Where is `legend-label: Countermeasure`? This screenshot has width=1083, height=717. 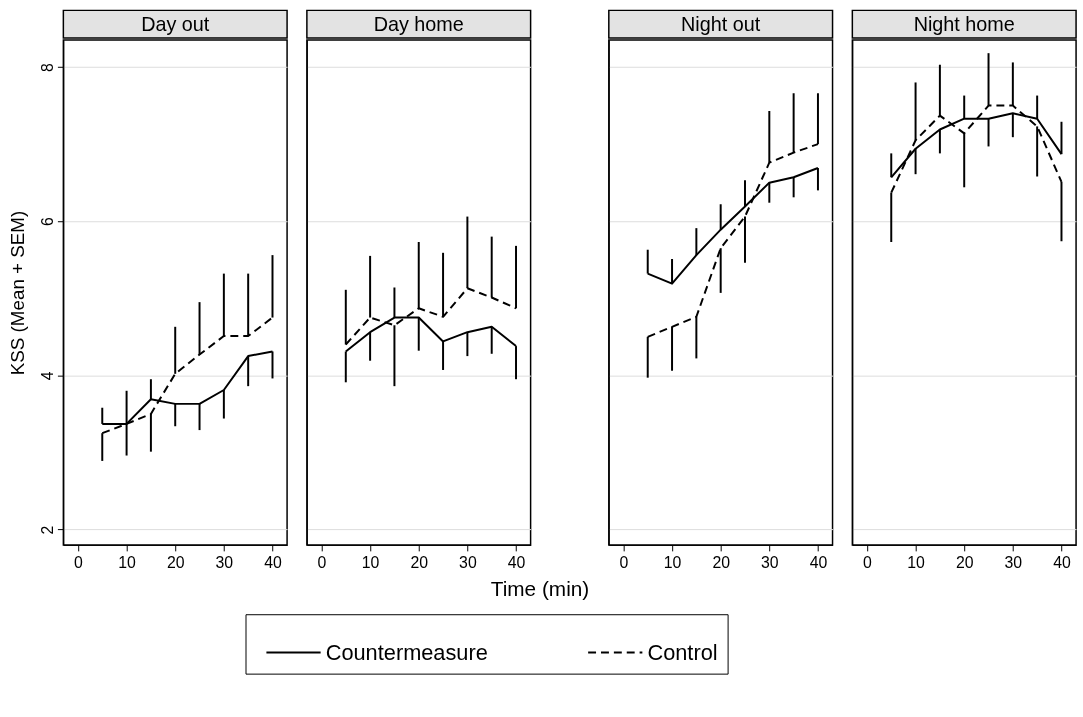
legend-label: Countermeasure is located at coordinates (406, 652).